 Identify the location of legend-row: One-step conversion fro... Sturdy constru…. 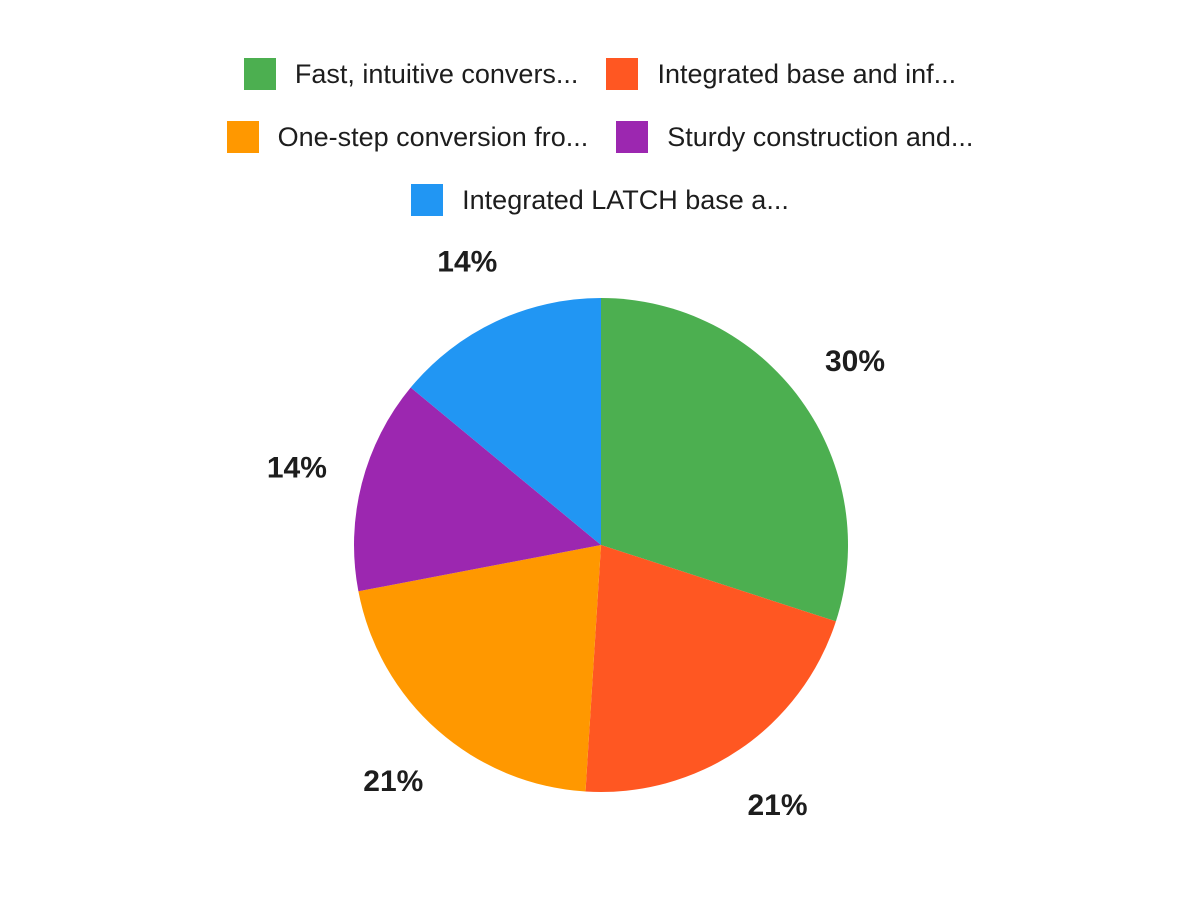
(600, 137).